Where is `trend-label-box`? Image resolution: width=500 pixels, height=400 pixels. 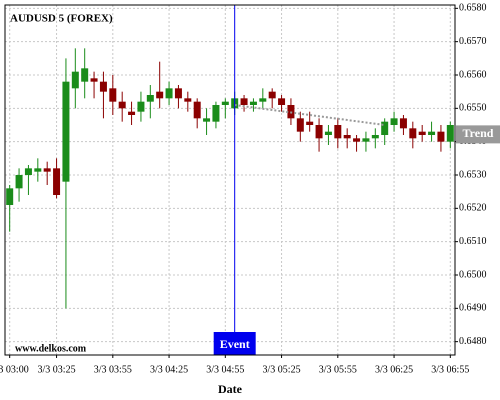
trend-label-box is located at coordinates (478, 134).